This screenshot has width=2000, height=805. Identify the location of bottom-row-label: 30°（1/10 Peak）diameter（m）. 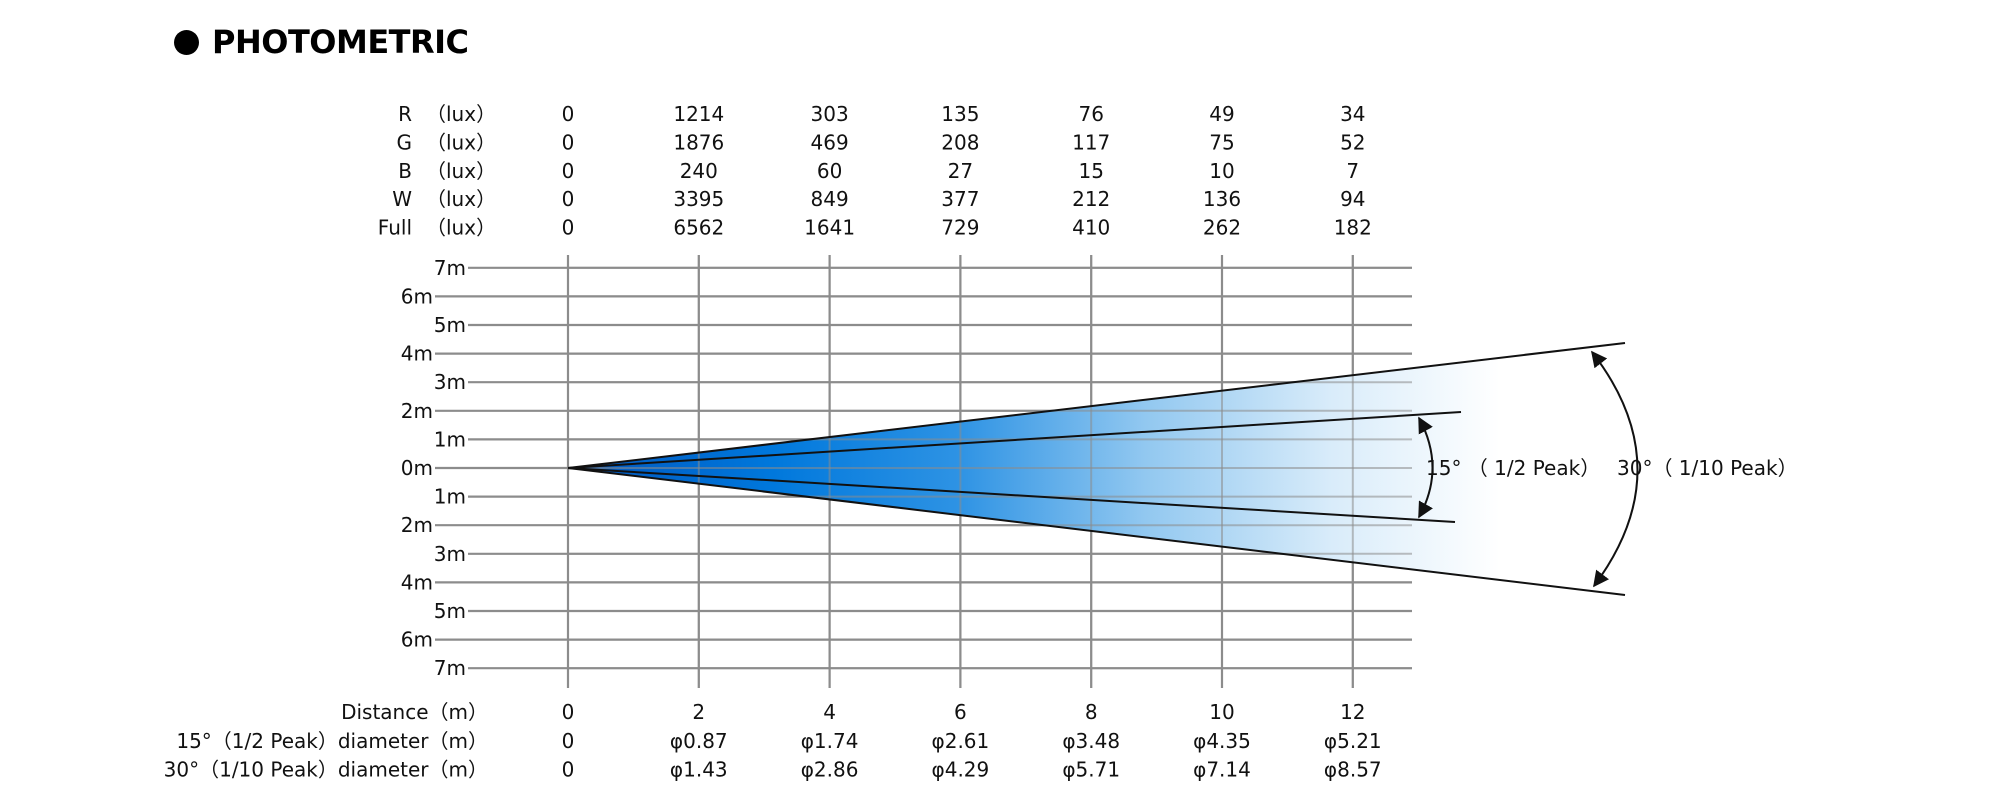
(326, 770).